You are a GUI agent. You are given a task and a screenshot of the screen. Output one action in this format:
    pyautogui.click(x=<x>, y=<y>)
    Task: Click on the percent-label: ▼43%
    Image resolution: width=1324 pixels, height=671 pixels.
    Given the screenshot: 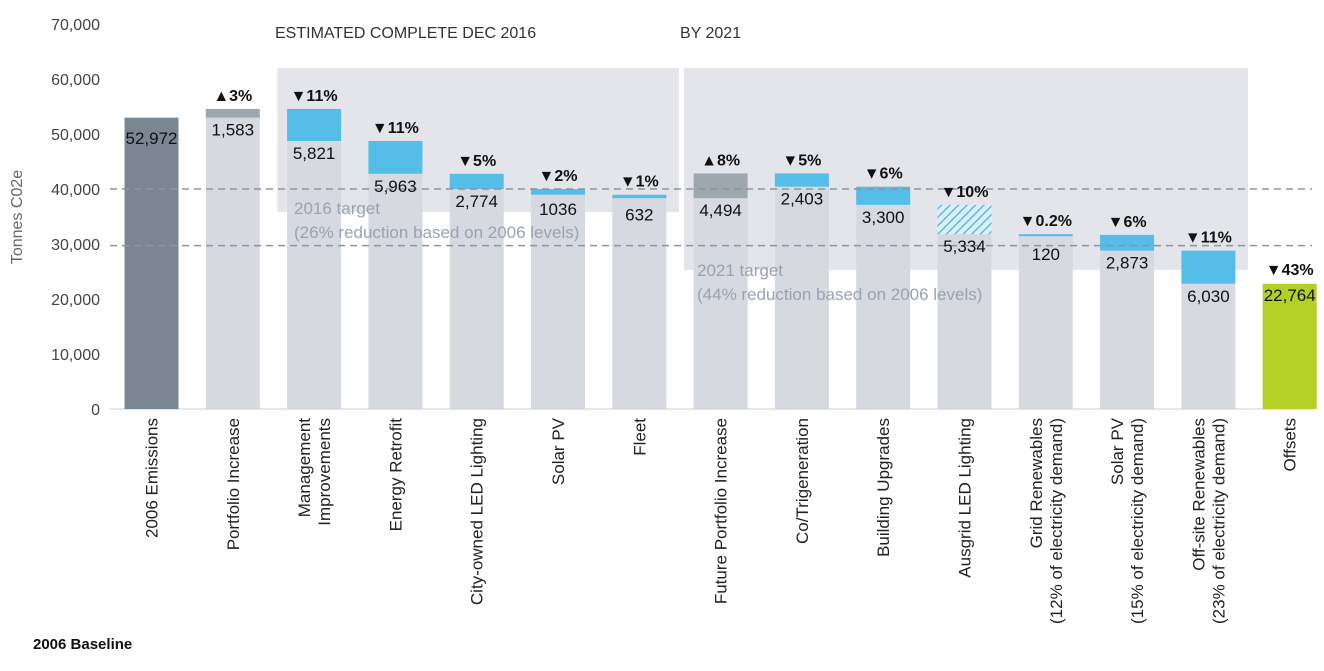 What is the action you would take?
    pyautogui.click(x=1290, y=270)
    